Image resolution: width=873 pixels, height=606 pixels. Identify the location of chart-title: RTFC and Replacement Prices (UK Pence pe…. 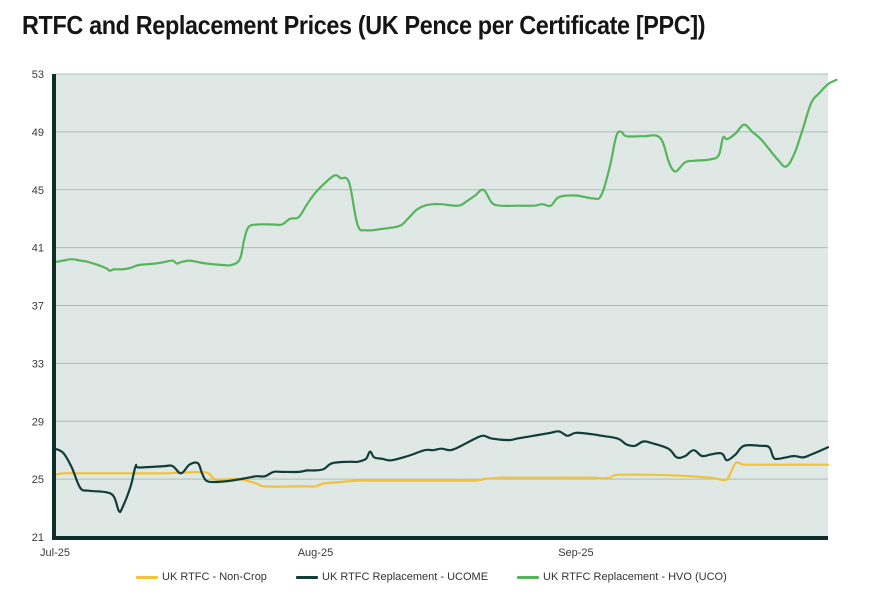
(364, 25).